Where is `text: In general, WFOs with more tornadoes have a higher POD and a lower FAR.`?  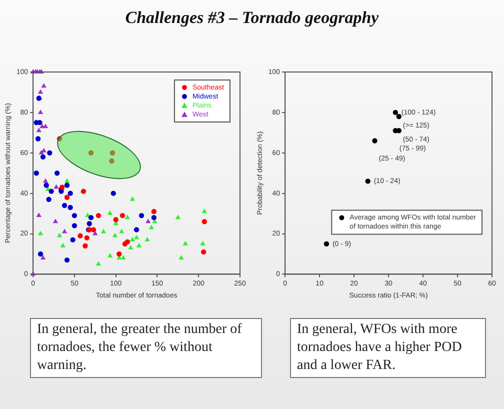
text: In general, WFOs with more tornadoes have a higher POD and a lower FAR. is located at coordinates (388, 348).